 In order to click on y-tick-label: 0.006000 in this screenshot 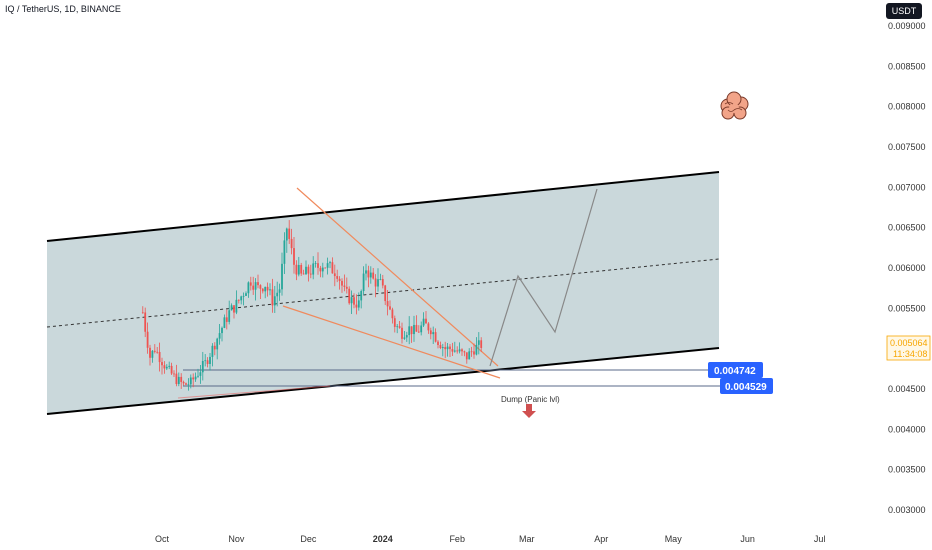, I will do `click(907, 268)`.